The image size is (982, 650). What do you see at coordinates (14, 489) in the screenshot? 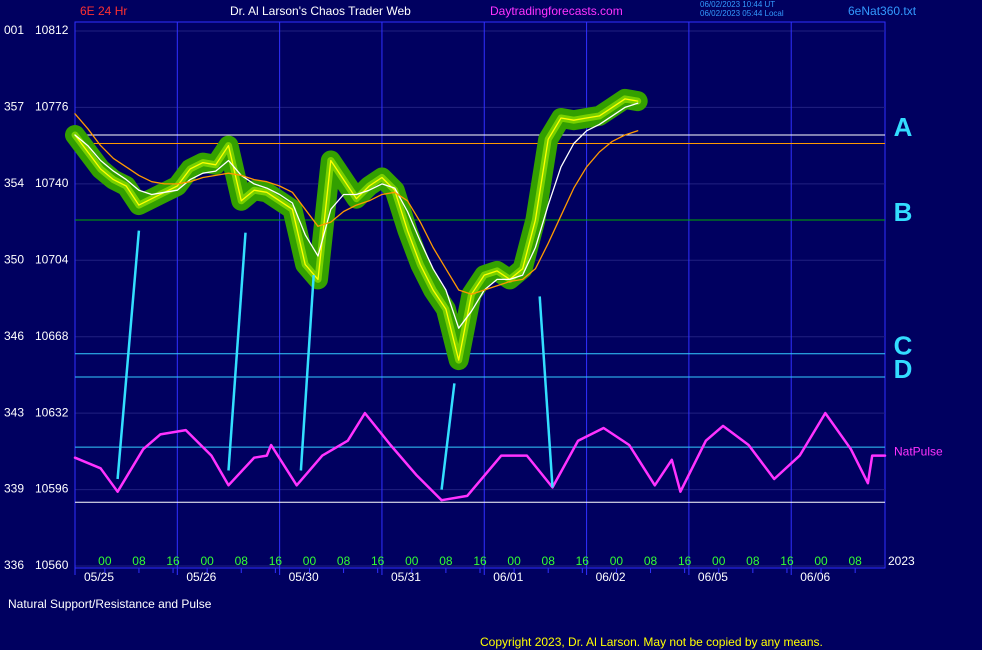
I see `degree-label: 339` at bounding box center [14, 489].